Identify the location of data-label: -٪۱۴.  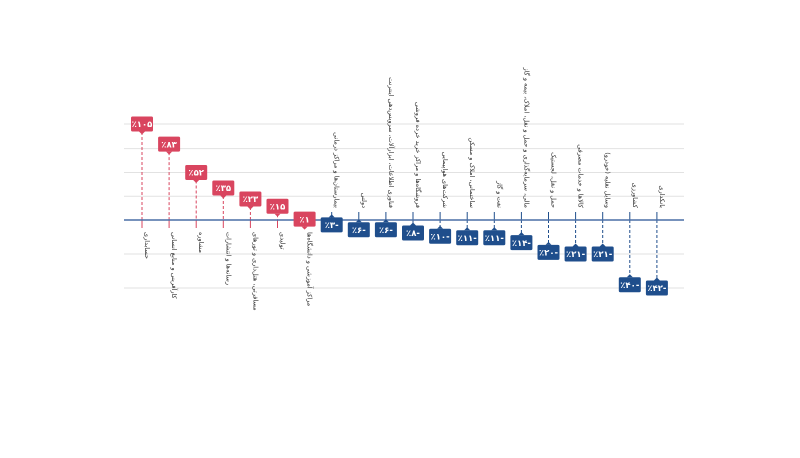
(522, 244).